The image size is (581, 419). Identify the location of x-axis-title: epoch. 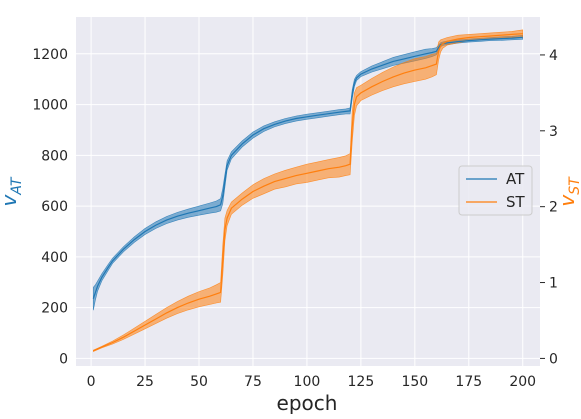
(307, 402).